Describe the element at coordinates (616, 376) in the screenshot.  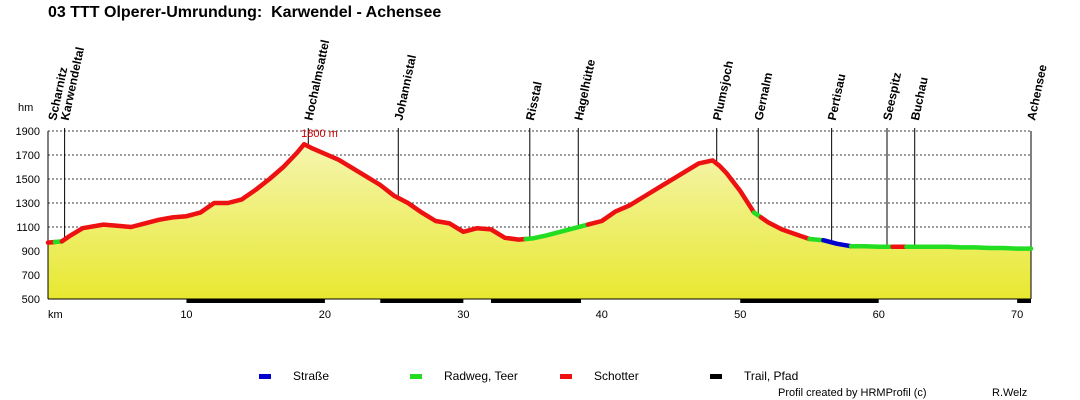
I see `legend-gravel-label: Schotter` at that location.